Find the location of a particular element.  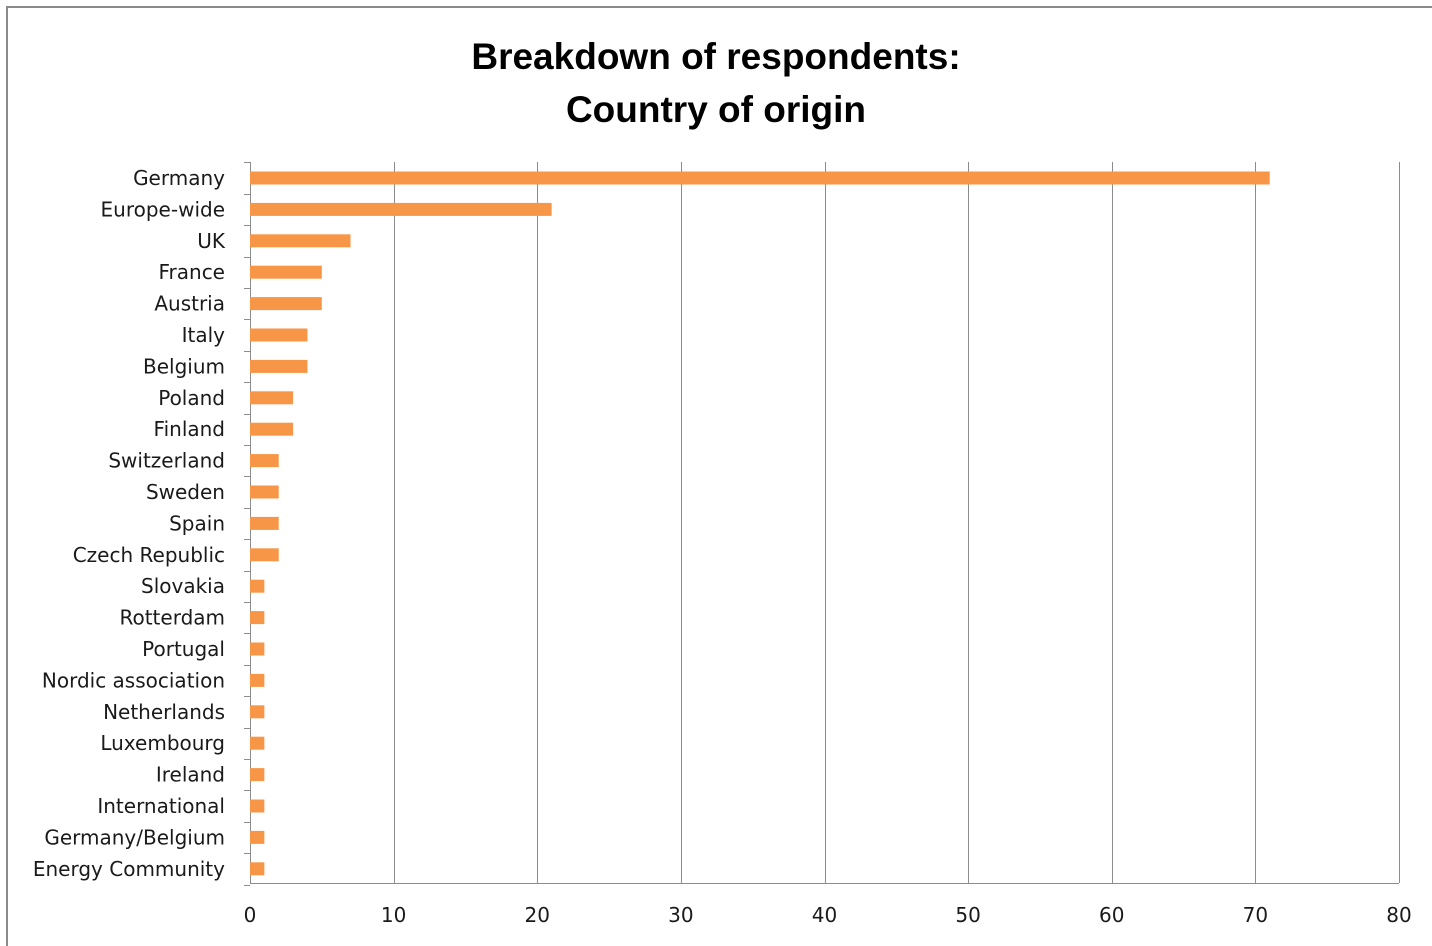

category-label: Belgium is located at coordinates (184, 366).